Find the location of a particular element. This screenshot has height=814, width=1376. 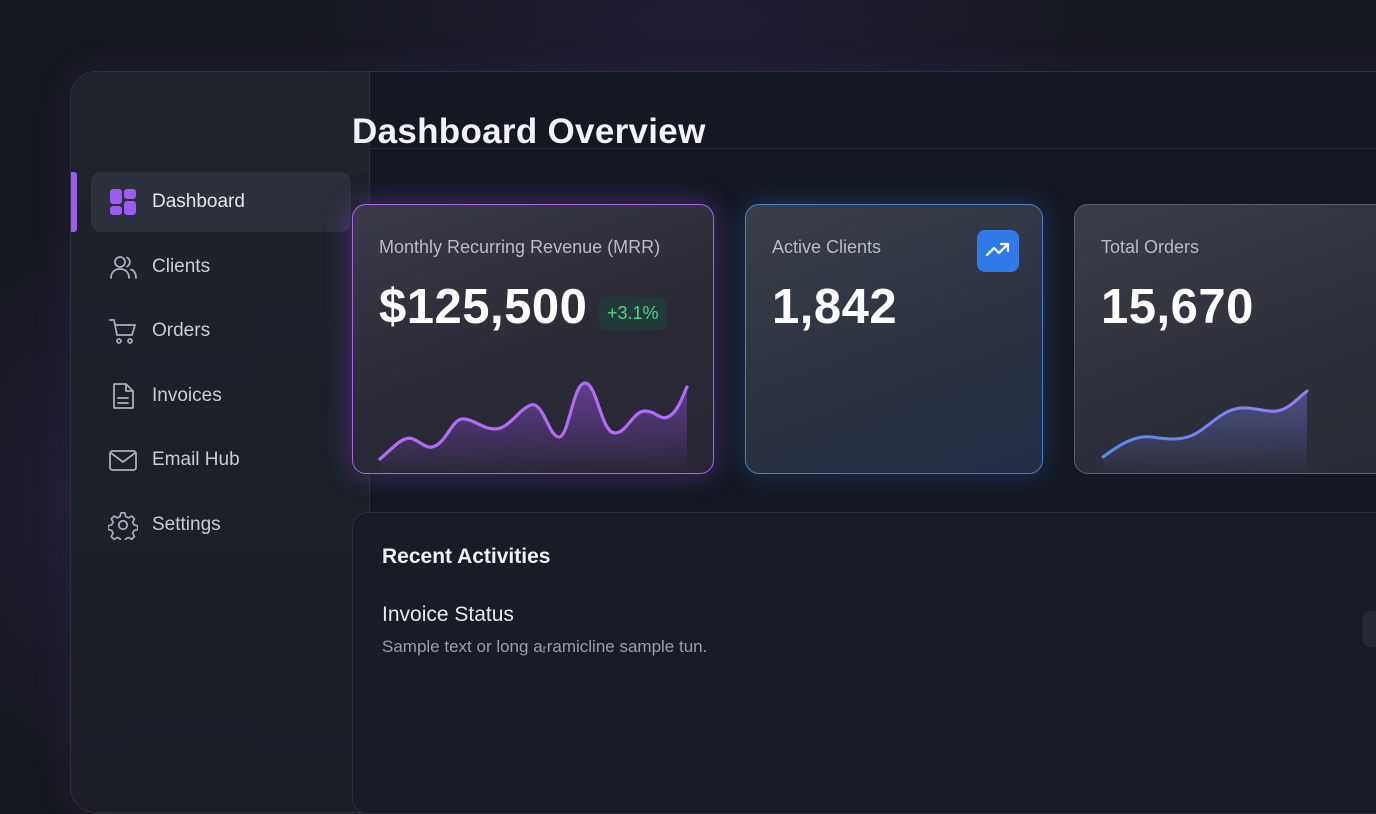

sidebar-item-settings: Settings is located at coordinates (221, 525).